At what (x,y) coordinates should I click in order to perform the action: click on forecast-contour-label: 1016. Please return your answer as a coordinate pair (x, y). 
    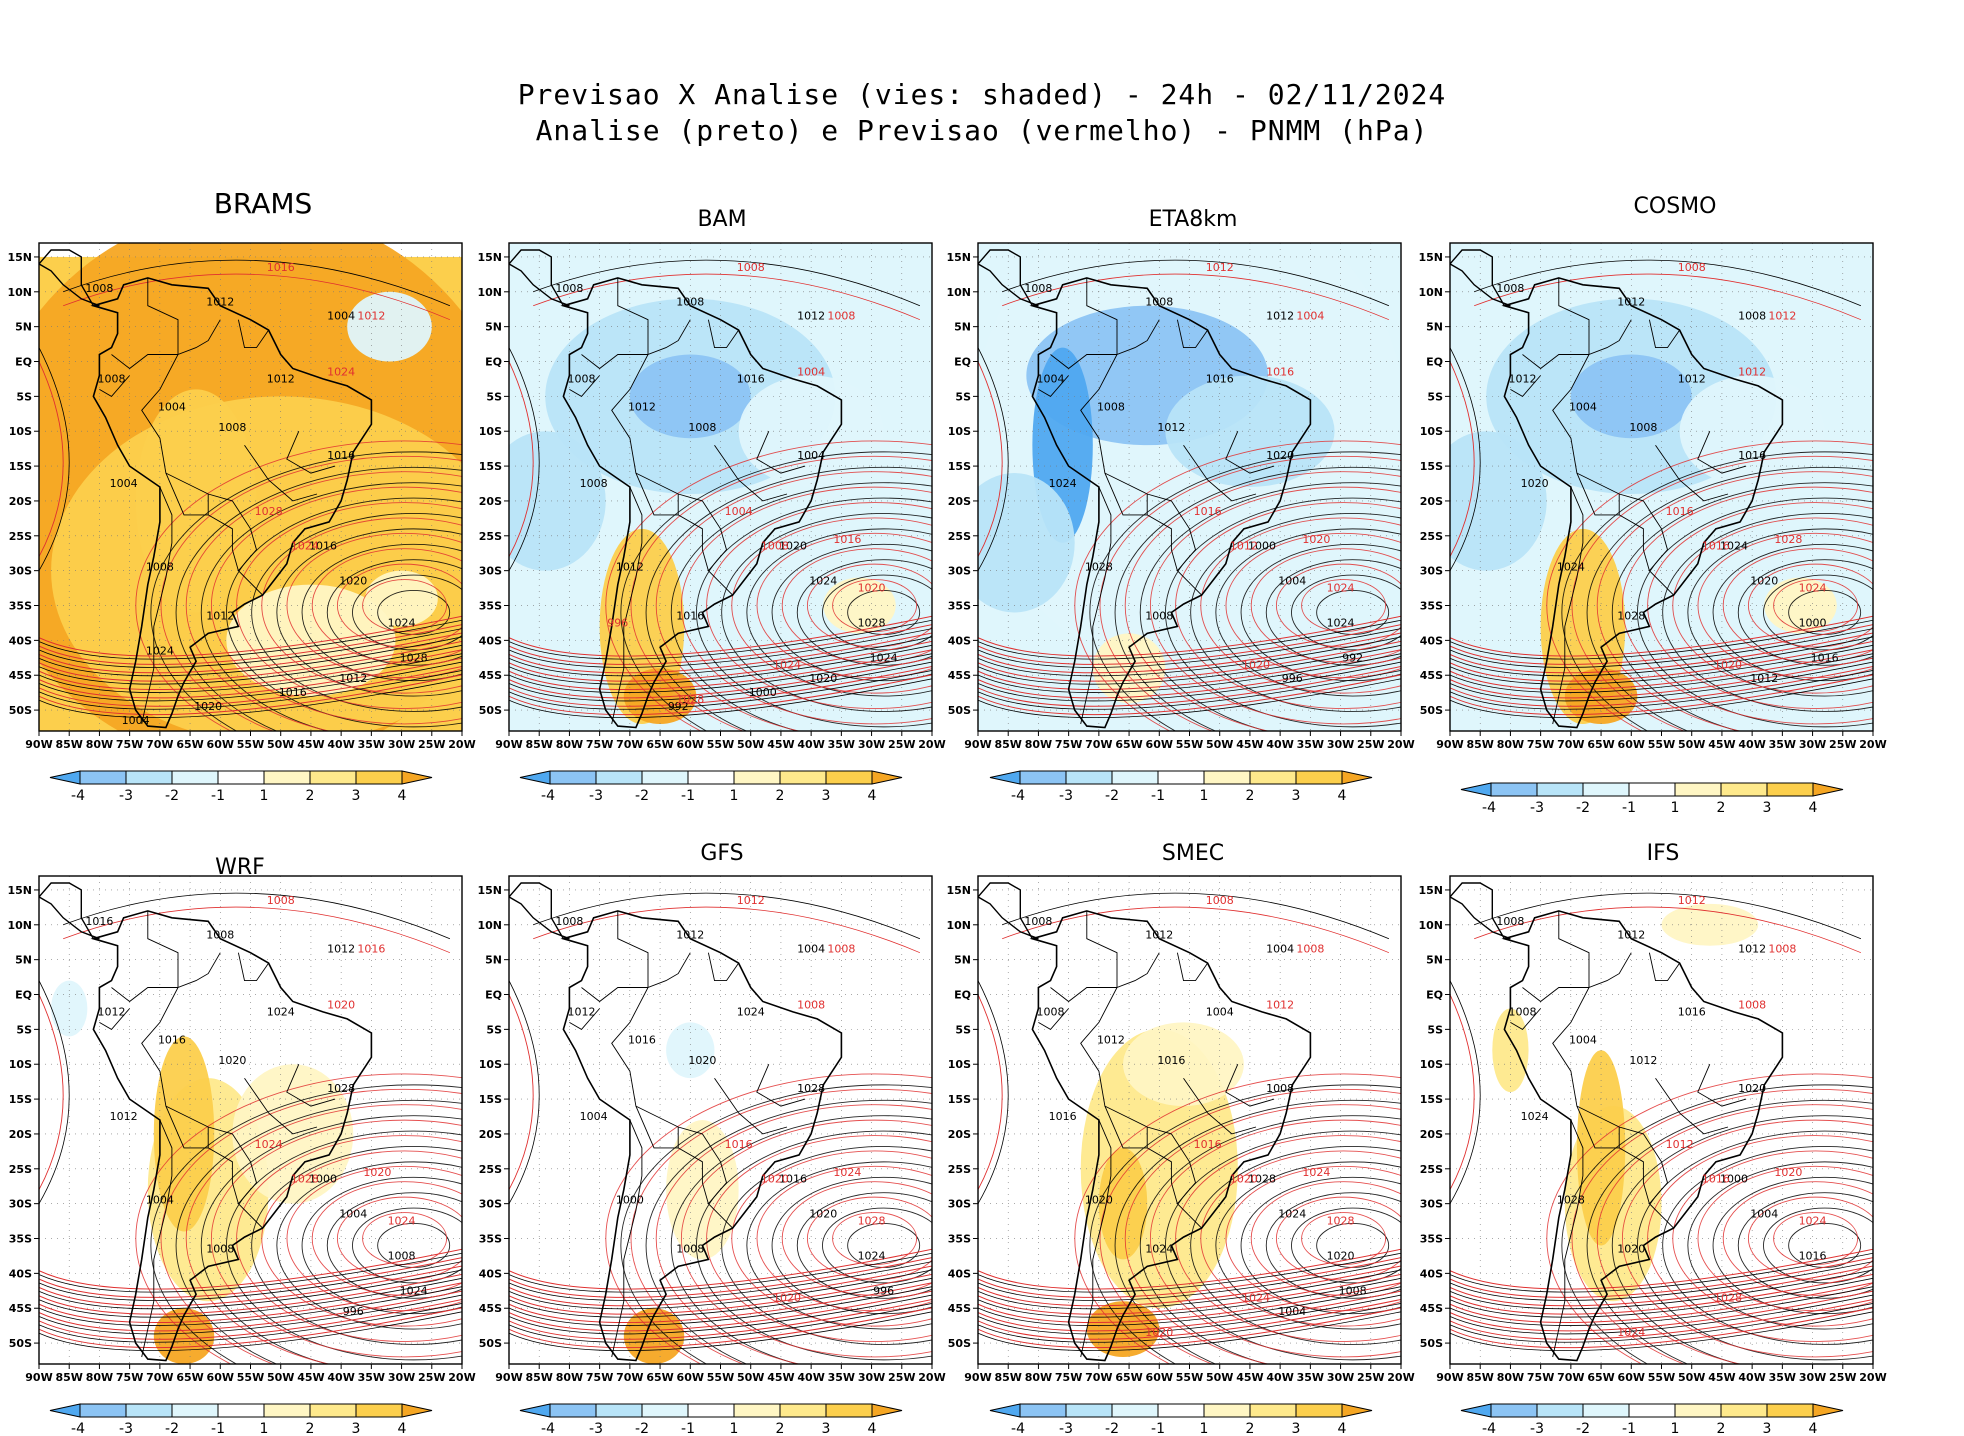
    Looking at the image, I should click on (739, 1144).